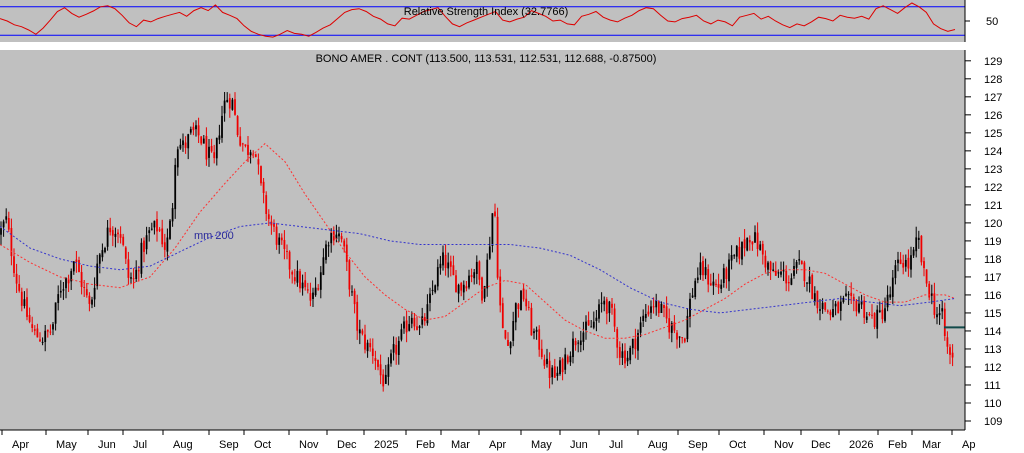 Image resolution: width=1024 pixels, height=453 pixels. I want to click on x-tick-label: Ap, so click(968, 445).